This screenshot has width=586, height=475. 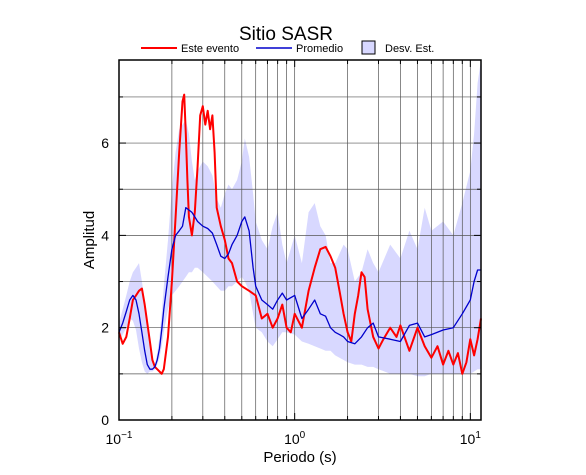 What do you see at coordinates (368, 47) in the screenshot?
I see `legend-std-swatch` at bounding box center [368, 47].